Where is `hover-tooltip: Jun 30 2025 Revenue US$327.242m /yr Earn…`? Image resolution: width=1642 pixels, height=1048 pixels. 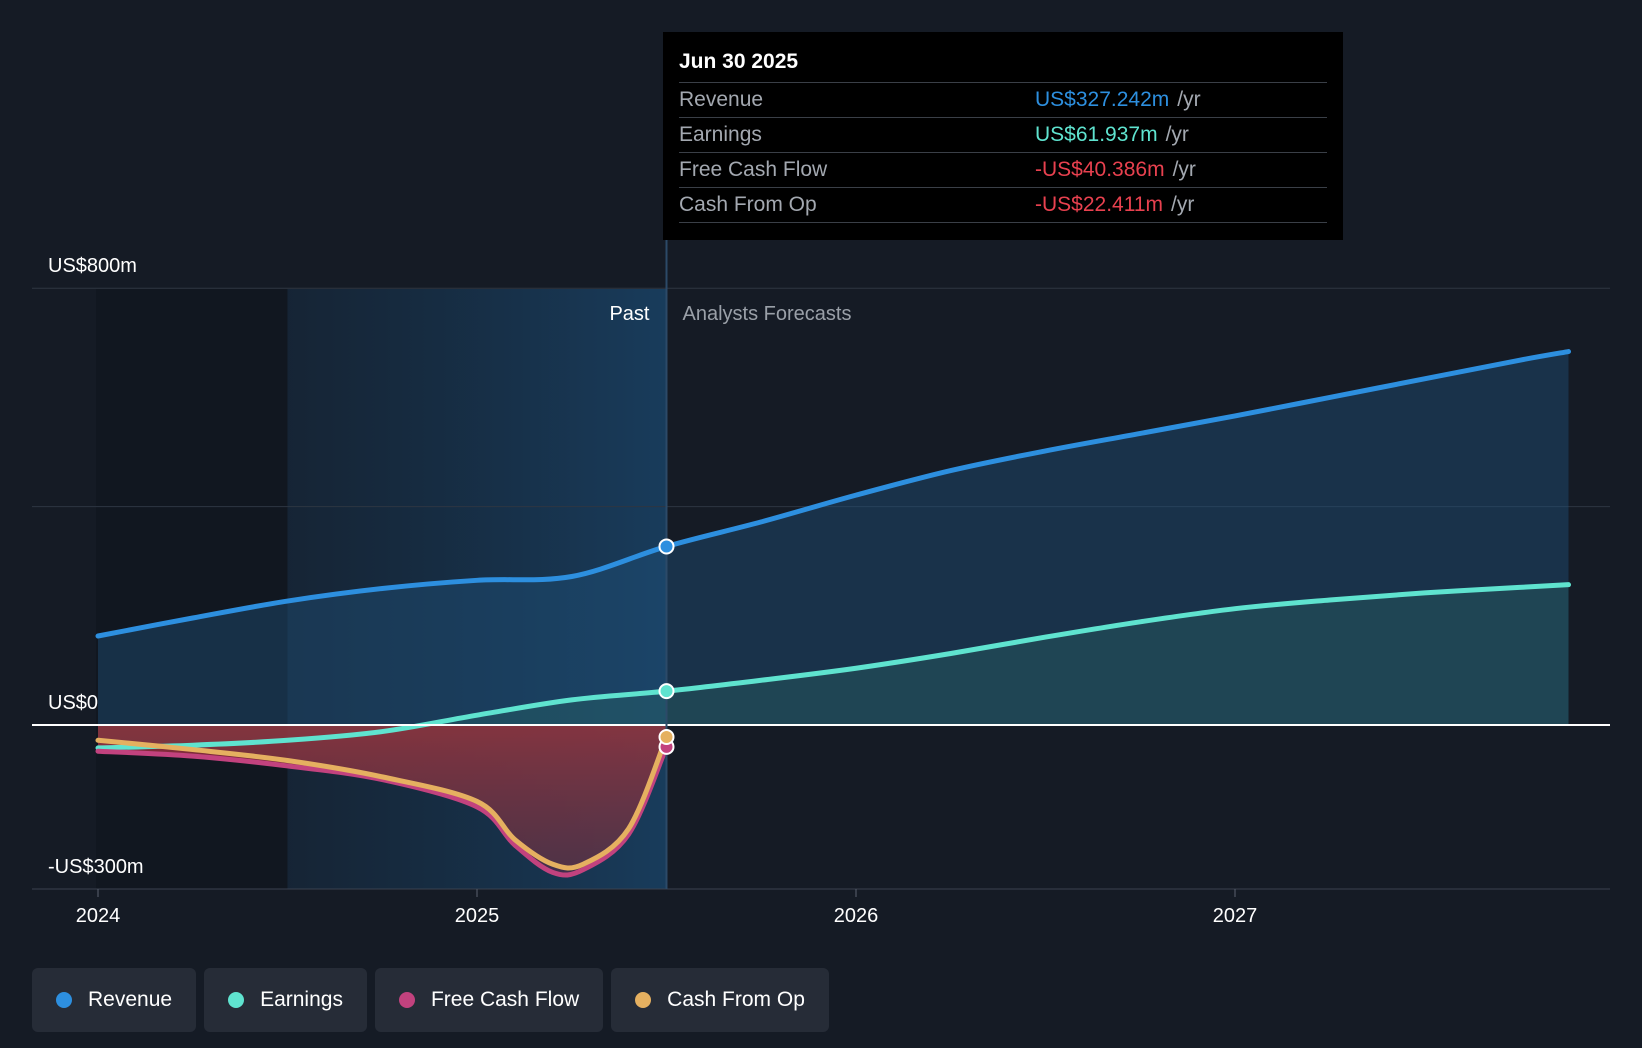
hover-tooltip: Jun 30 2025 Revenue US$327.242m /yr Earn… is located at coordinates (1003, 136).